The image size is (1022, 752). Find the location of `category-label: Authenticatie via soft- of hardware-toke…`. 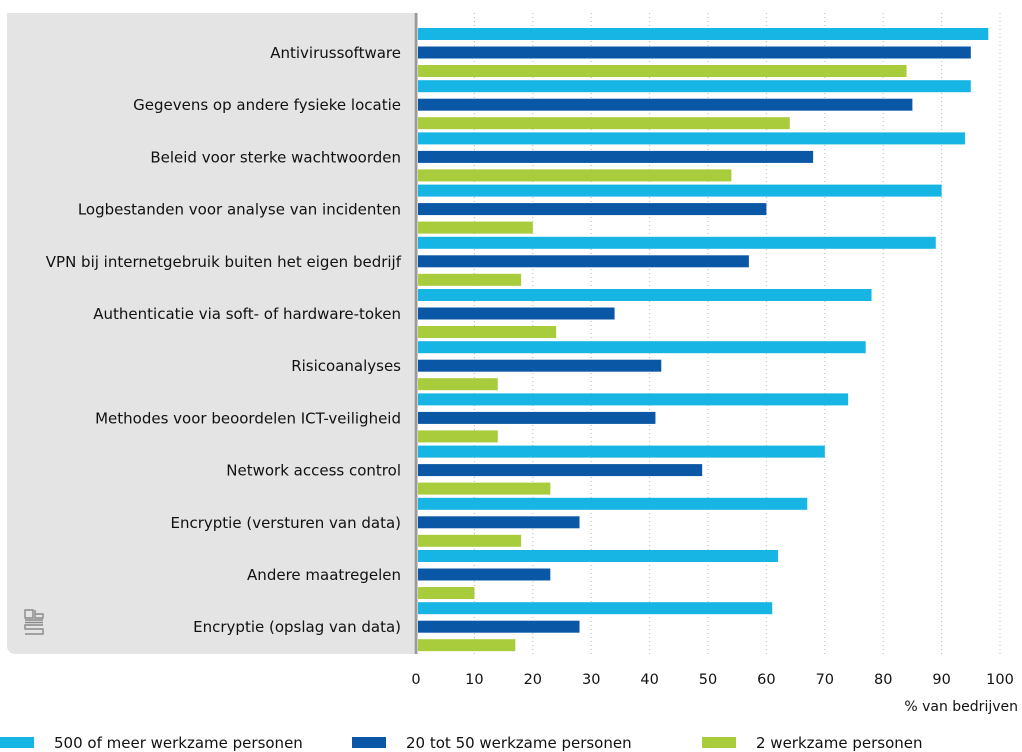

category-label: Authenticatie via soft- of hardware-toke… is located at coordinates (247, 314).